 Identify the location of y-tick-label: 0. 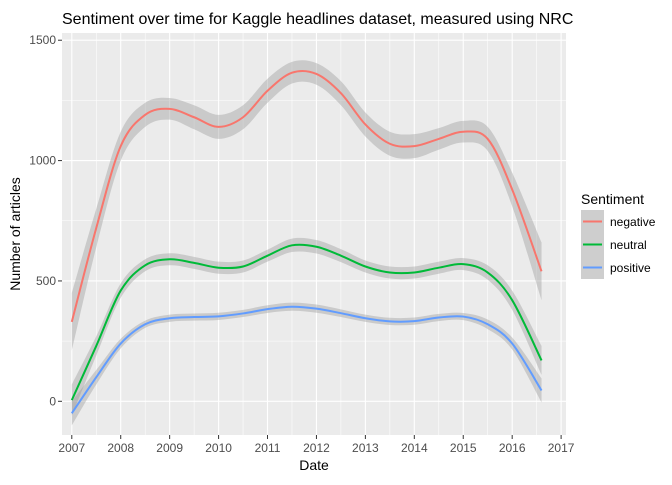
(52, 401).